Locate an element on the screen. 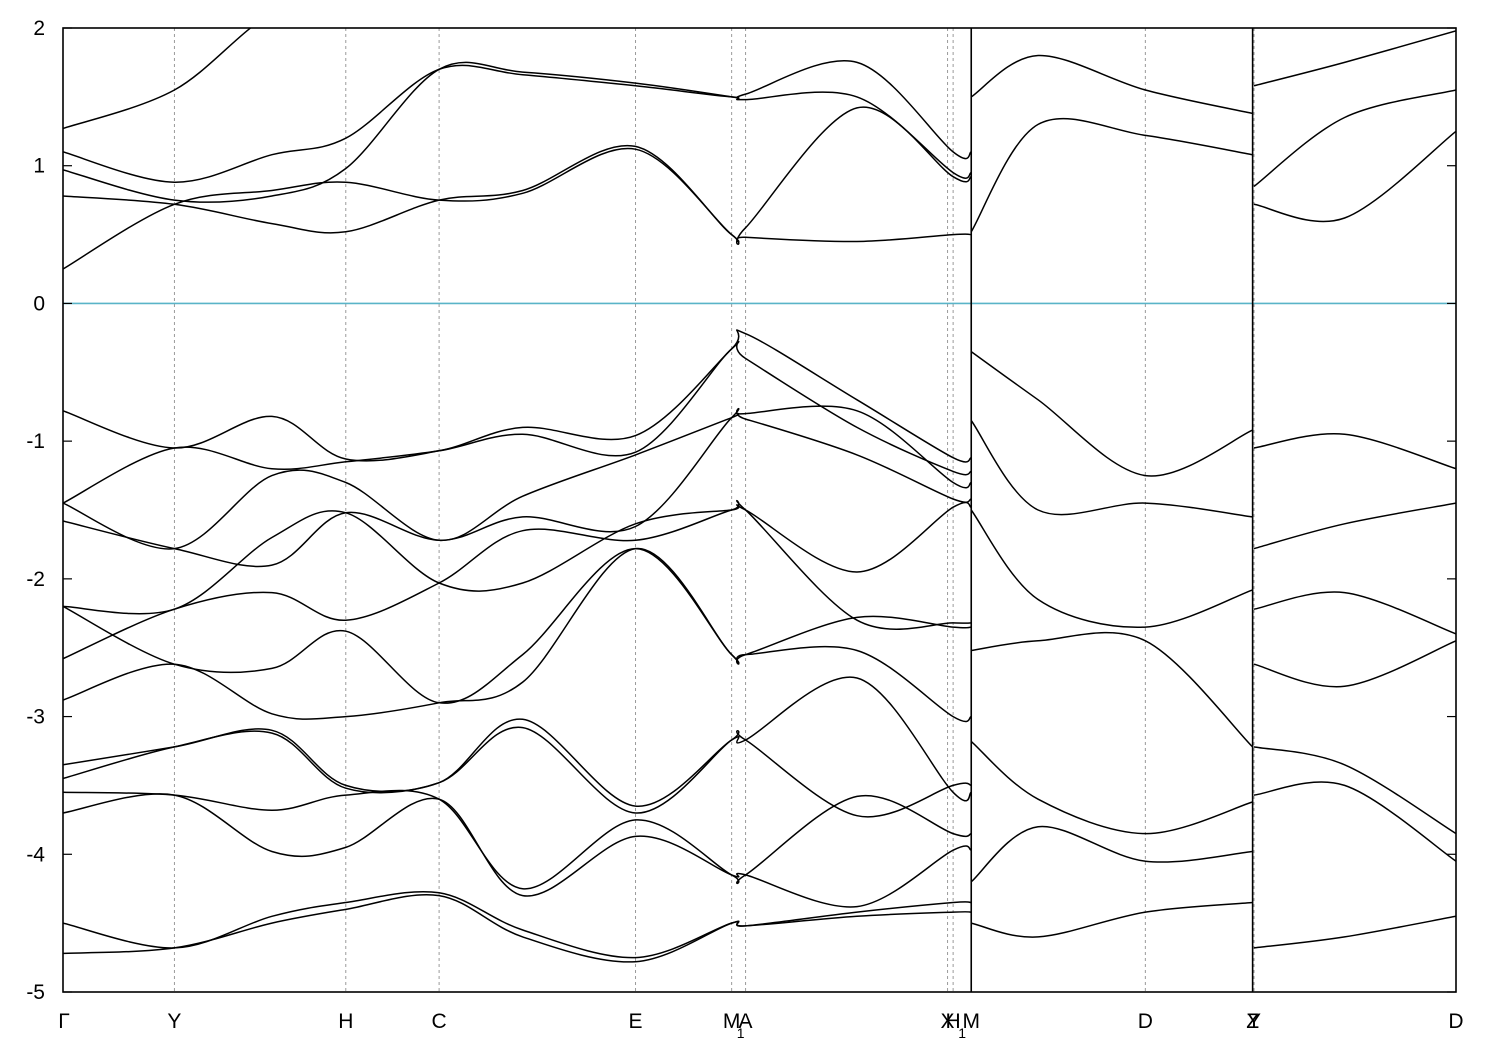 The image size is (1500, 1050). y-tick-label: -5 is located at coordinates (35, 992).